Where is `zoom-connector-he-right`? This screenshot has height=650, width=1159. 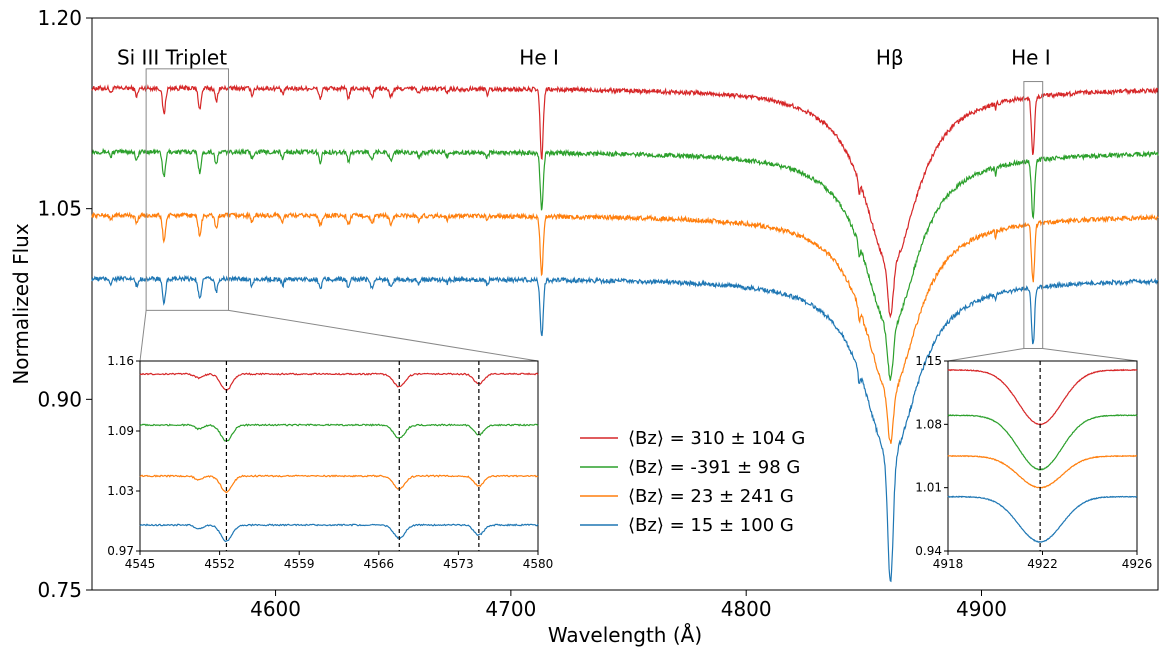 zoom-connector-he-right is located at coordinates (1090, 354).